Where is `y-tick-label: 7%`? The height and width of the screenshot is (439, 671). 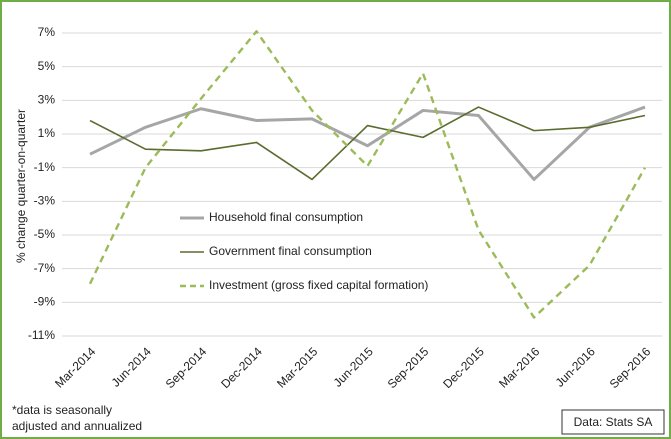 y-tick-label: 7% is located at coordinates (47, 32).